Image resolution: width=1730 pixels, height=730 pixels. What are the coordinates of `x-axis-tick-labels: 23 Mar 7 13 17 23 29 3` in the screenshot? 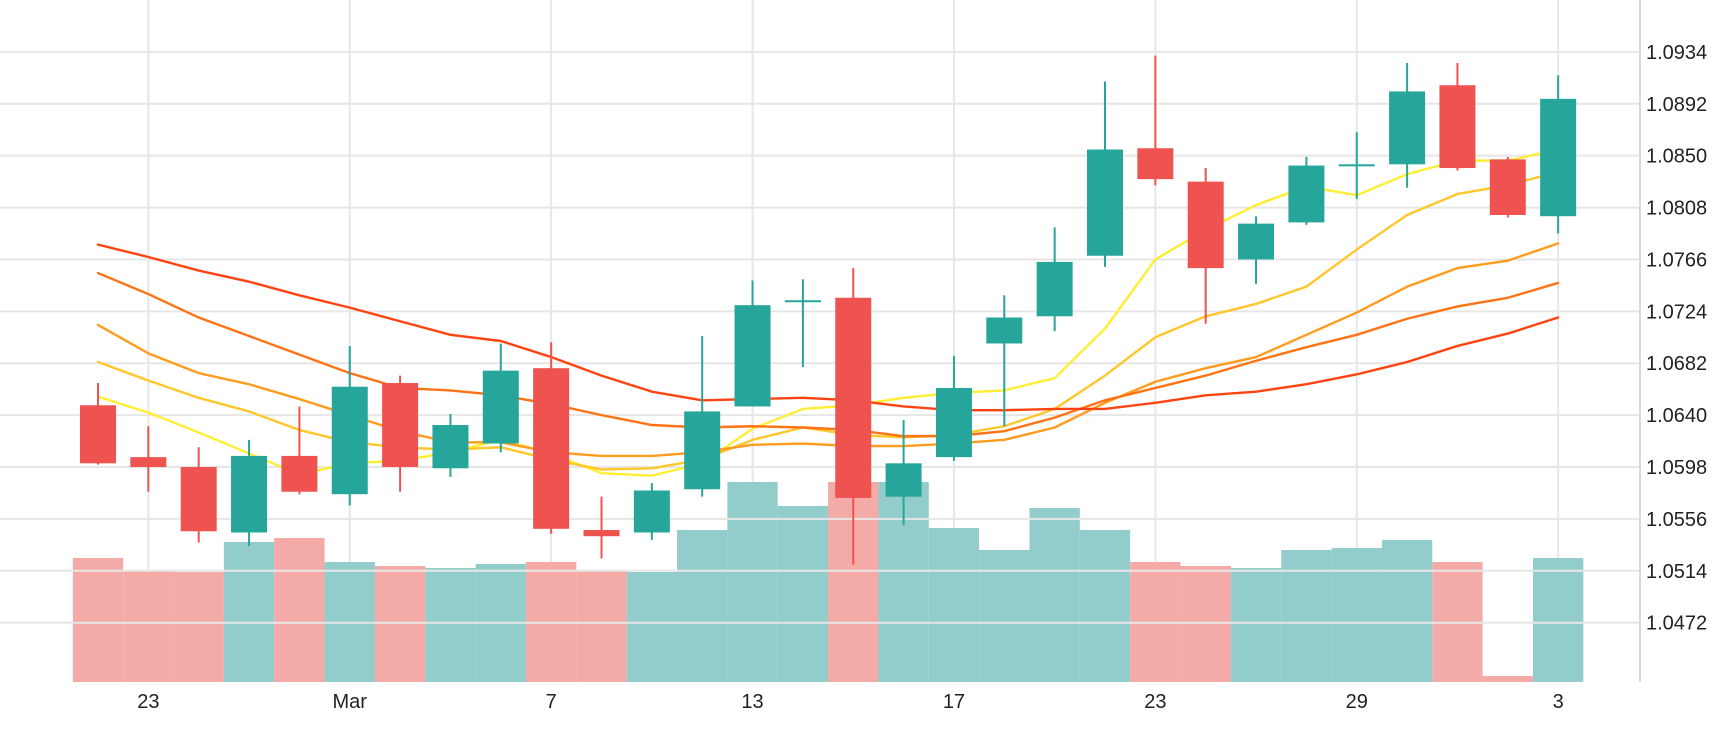 It's located at (850, 702).